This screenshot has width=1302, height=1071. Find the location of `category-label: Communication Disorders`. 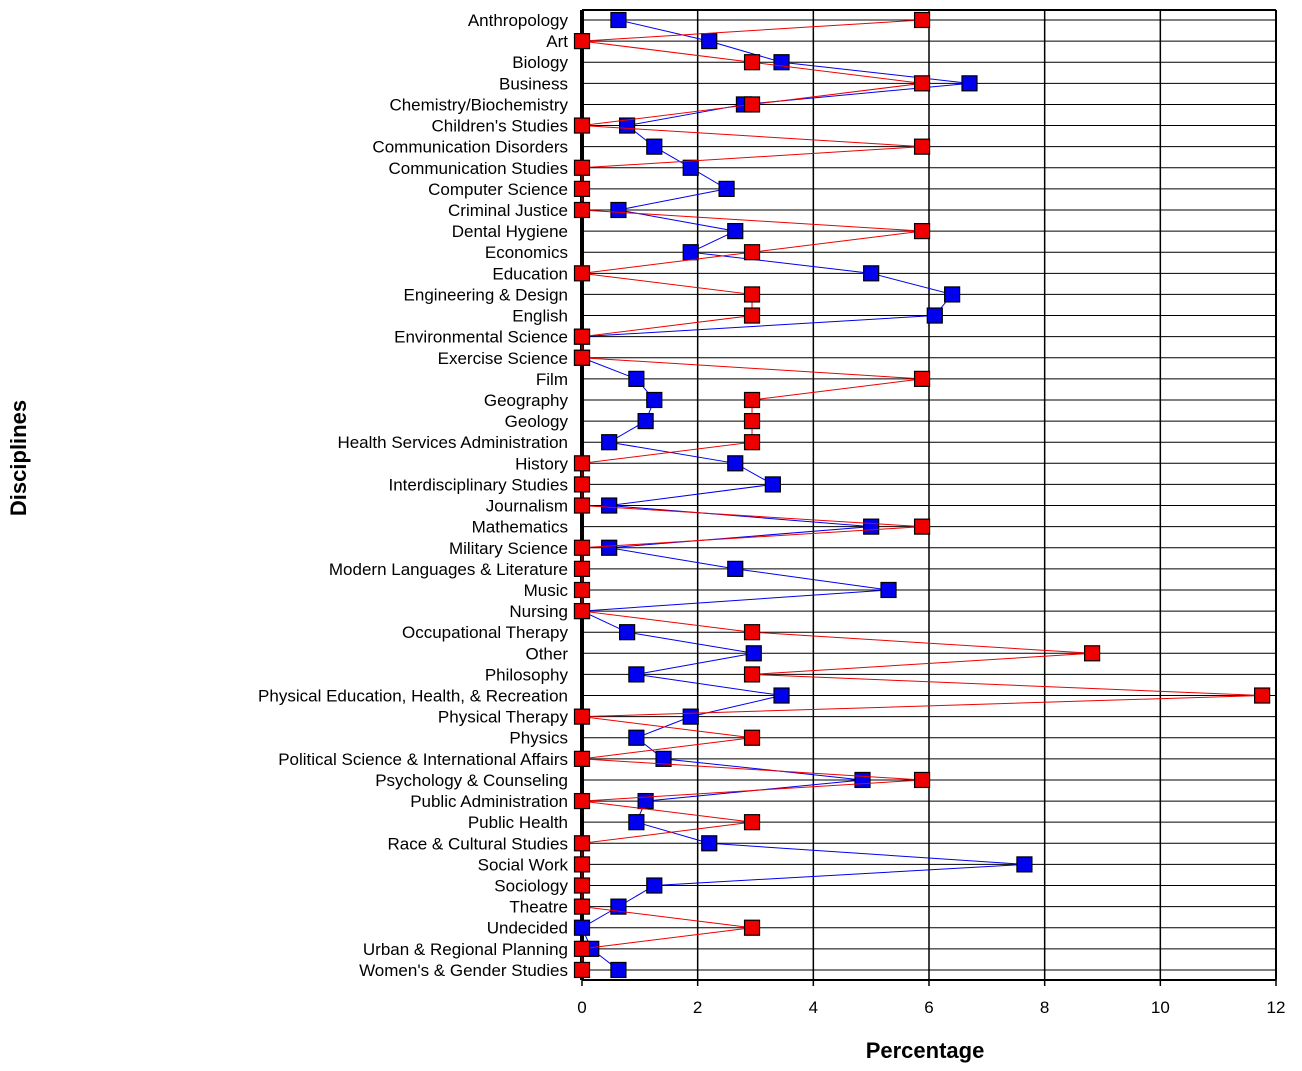

category-label: Communication Disorders is located at coordinates (470, 147).